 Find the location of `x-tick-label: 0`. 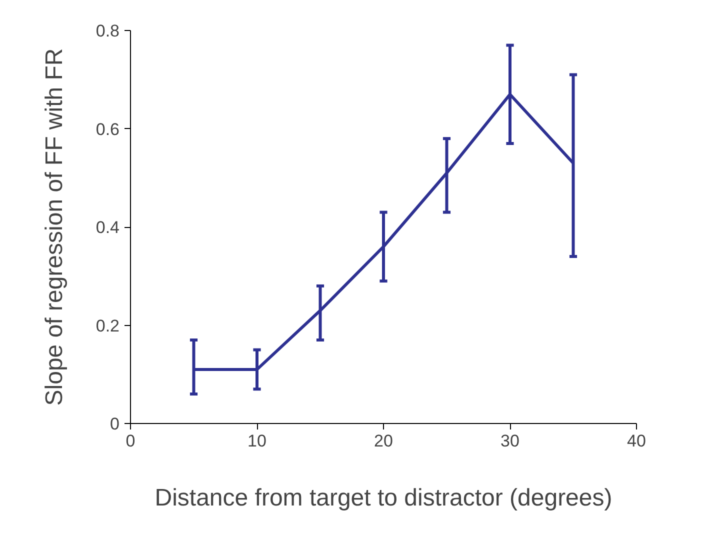

x-tick-label: 0 is located at coordinates (131, 441).